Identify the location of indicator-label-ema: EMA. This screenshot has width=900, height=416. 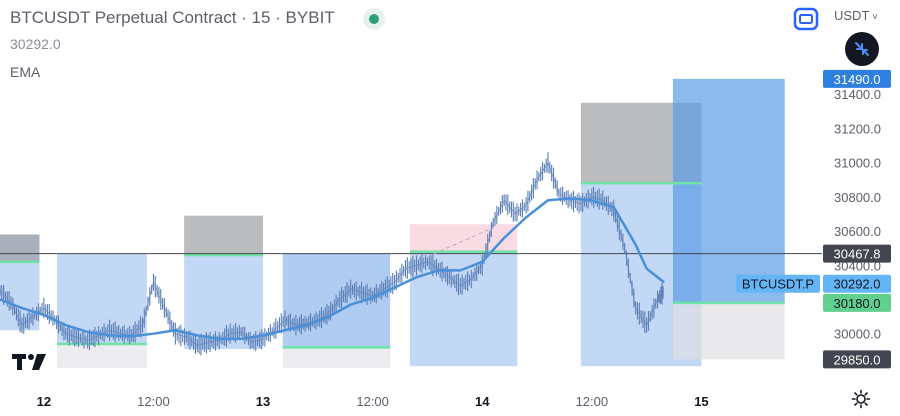
(25, 72).